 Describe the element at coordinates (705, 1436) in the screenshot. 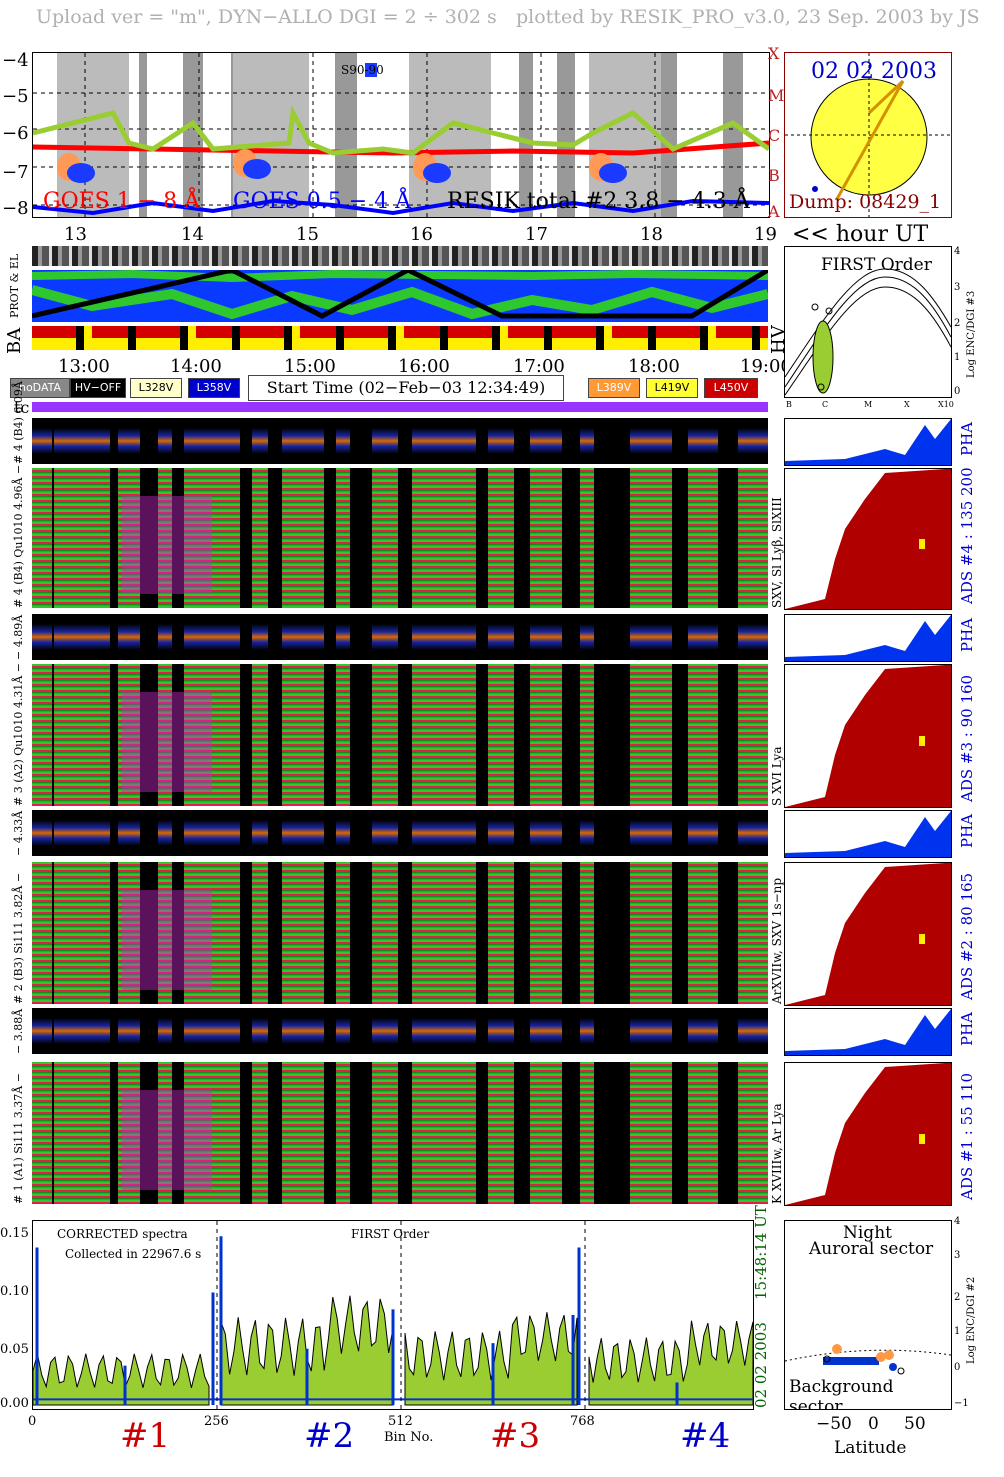

I see `channel-number: #4` at that location.